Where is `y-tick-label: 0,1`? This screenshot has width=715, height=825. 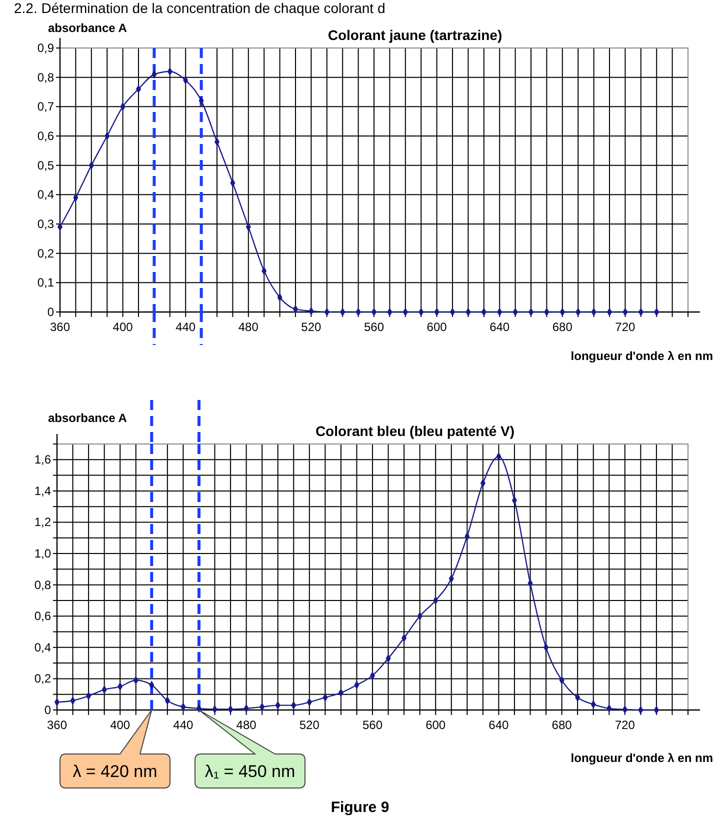
y-tick-label: 0,1 is located at coordinates (45, 283).